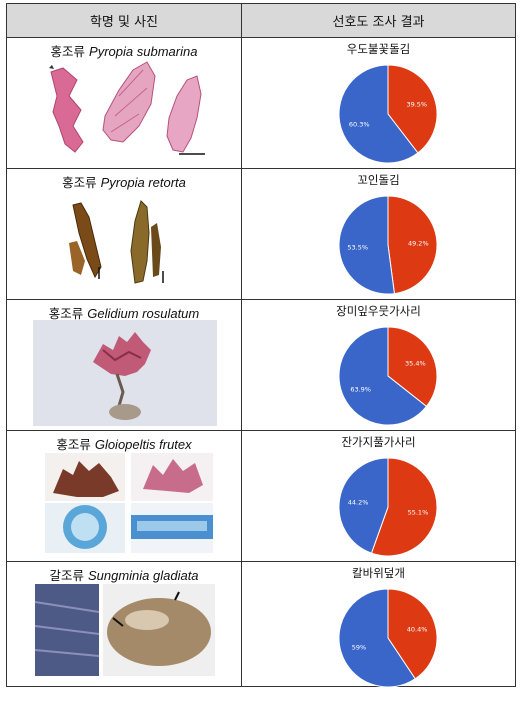 The width and height of the screenshot is (523, 703). I want to click on species-cell: 홍조류 Pyropia retorta, so click(124, 234).